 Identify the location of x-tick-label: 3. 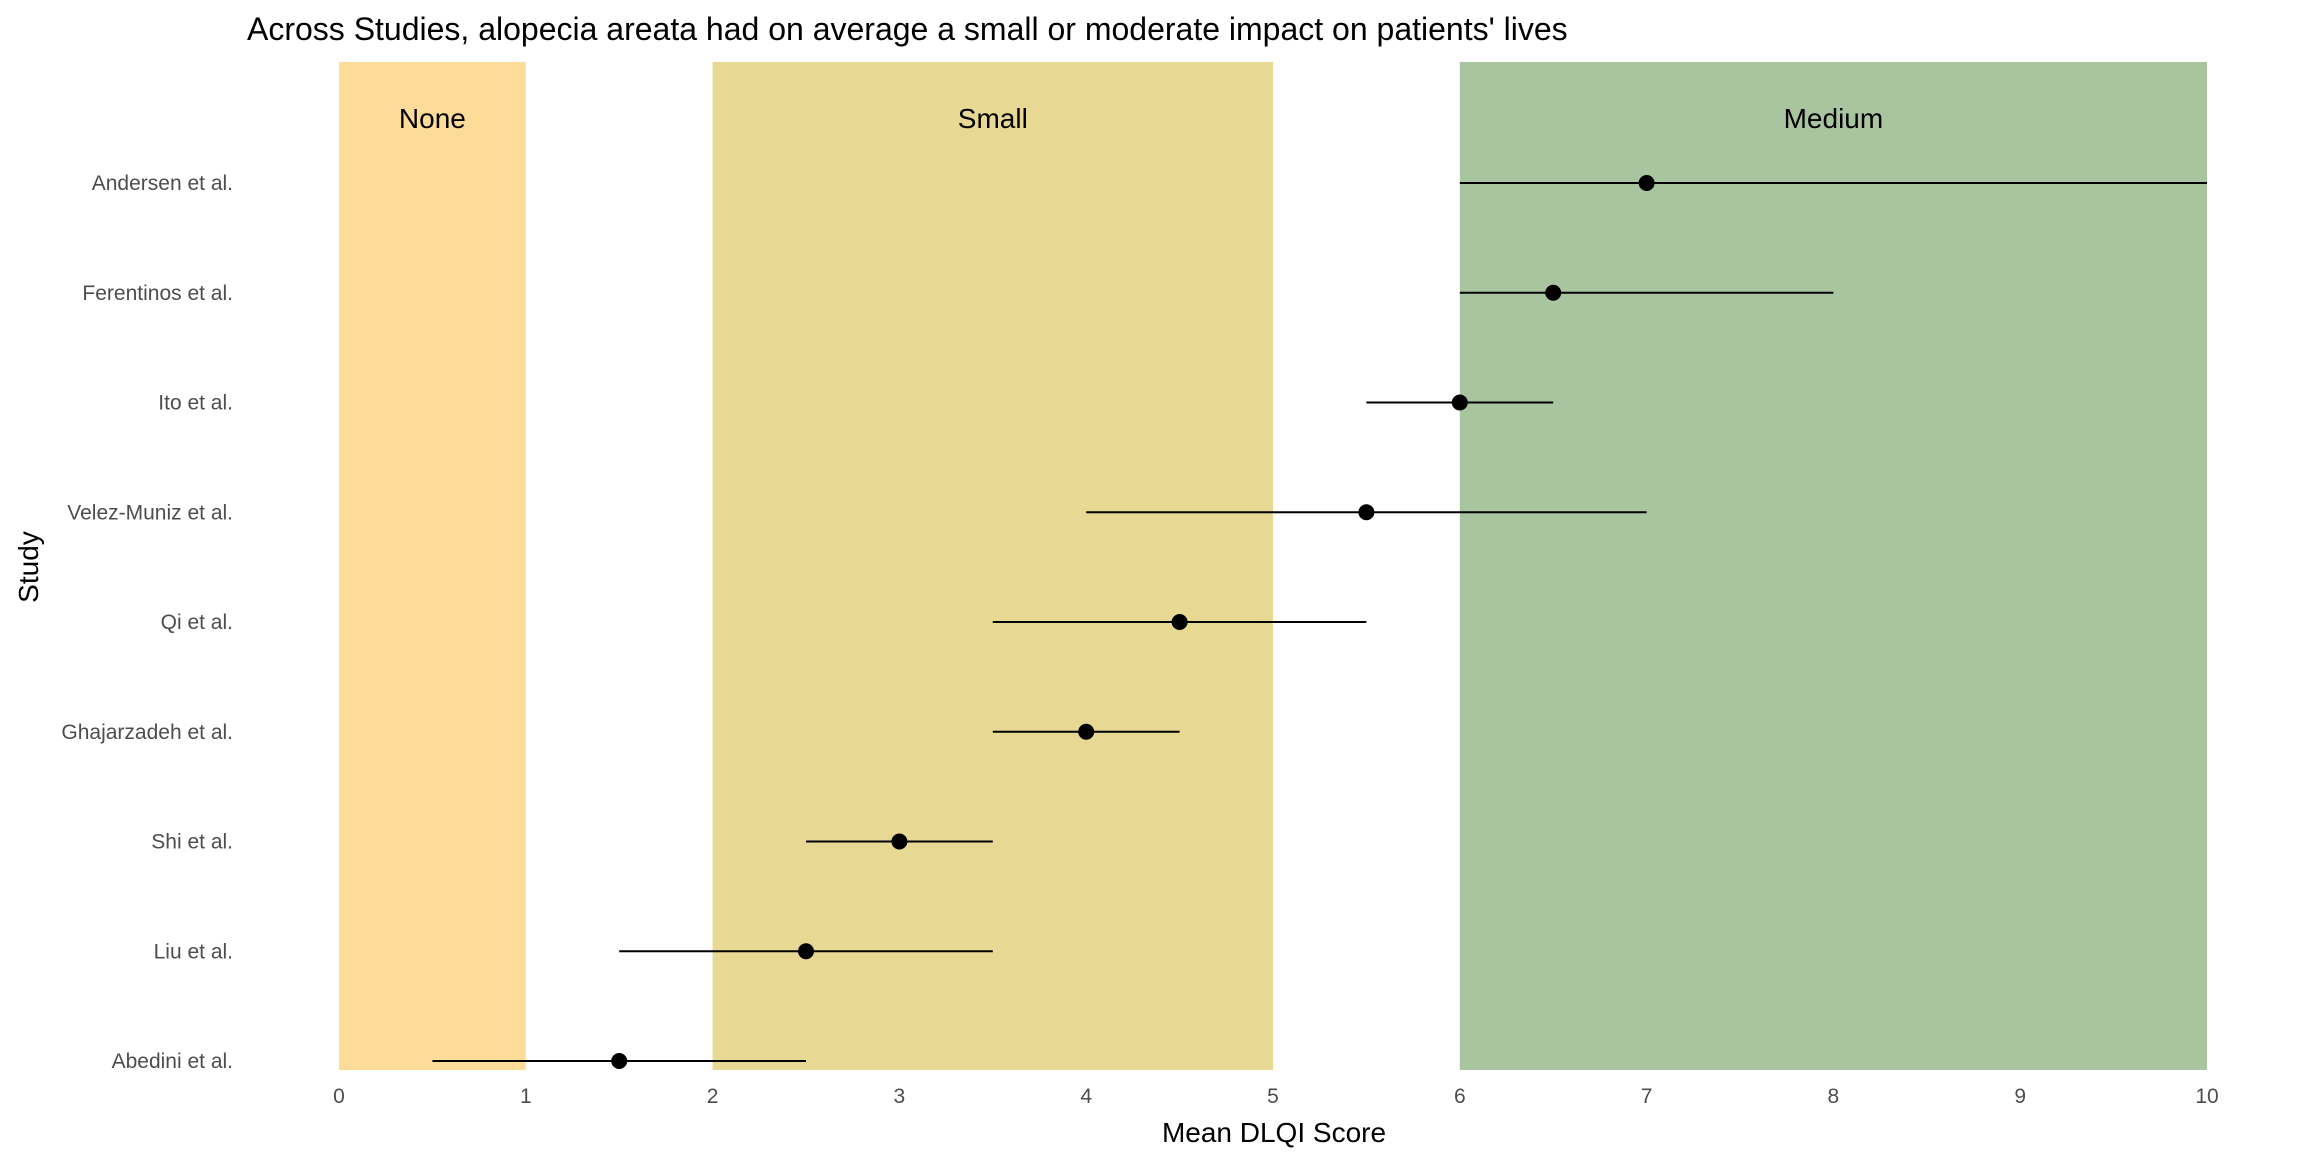
(900, 1096).